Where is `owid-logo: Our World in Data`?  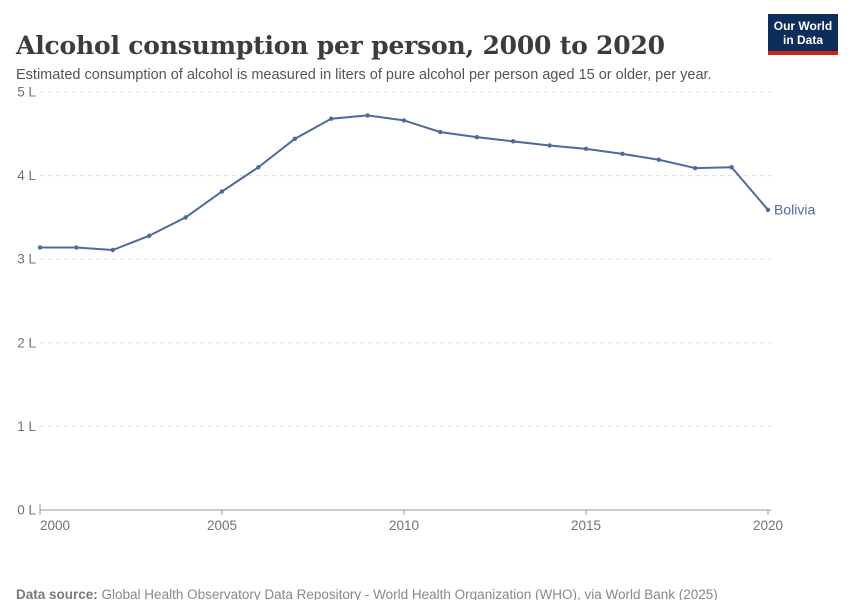 owid-logo: Our World in Data is located at coordinates (803, 34).